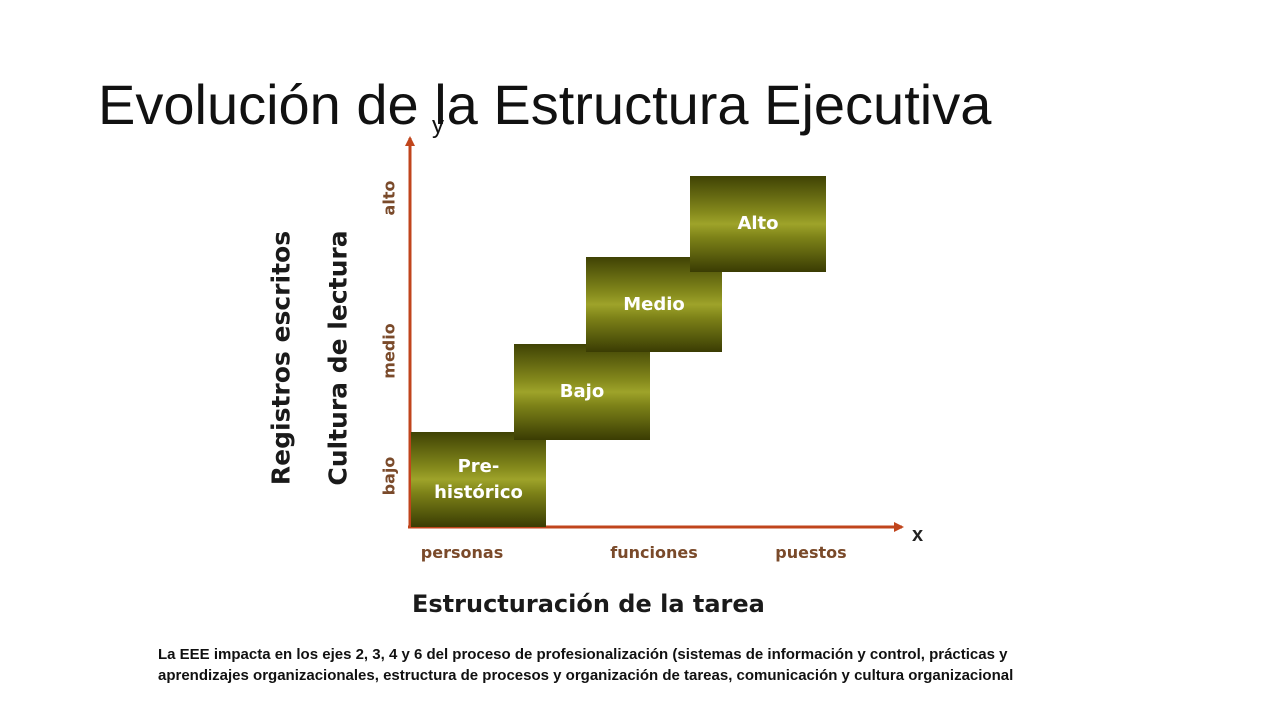  I want to click on step-alto-label: Alto, so click(758, 223).